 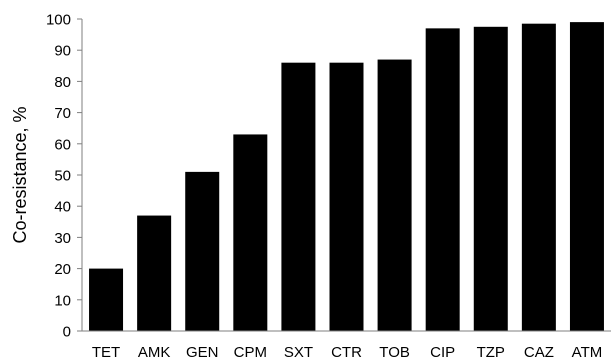 I want to click on bar-cip, so click(x=442, y=180).